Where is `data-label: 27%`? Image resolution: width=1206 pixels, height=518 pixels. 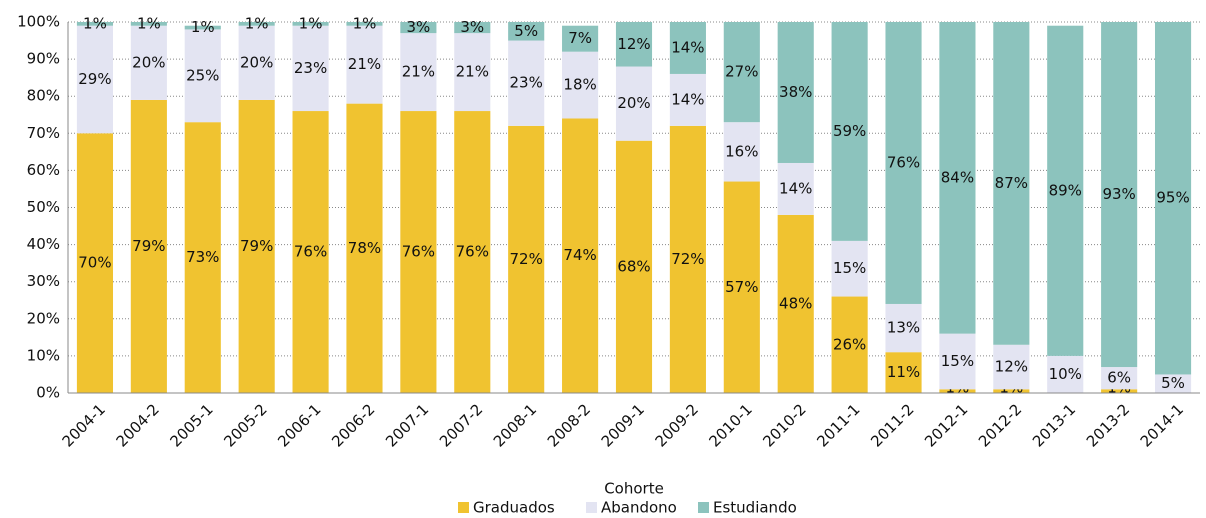
data-label: 27% is located at coordinates (741, 72).